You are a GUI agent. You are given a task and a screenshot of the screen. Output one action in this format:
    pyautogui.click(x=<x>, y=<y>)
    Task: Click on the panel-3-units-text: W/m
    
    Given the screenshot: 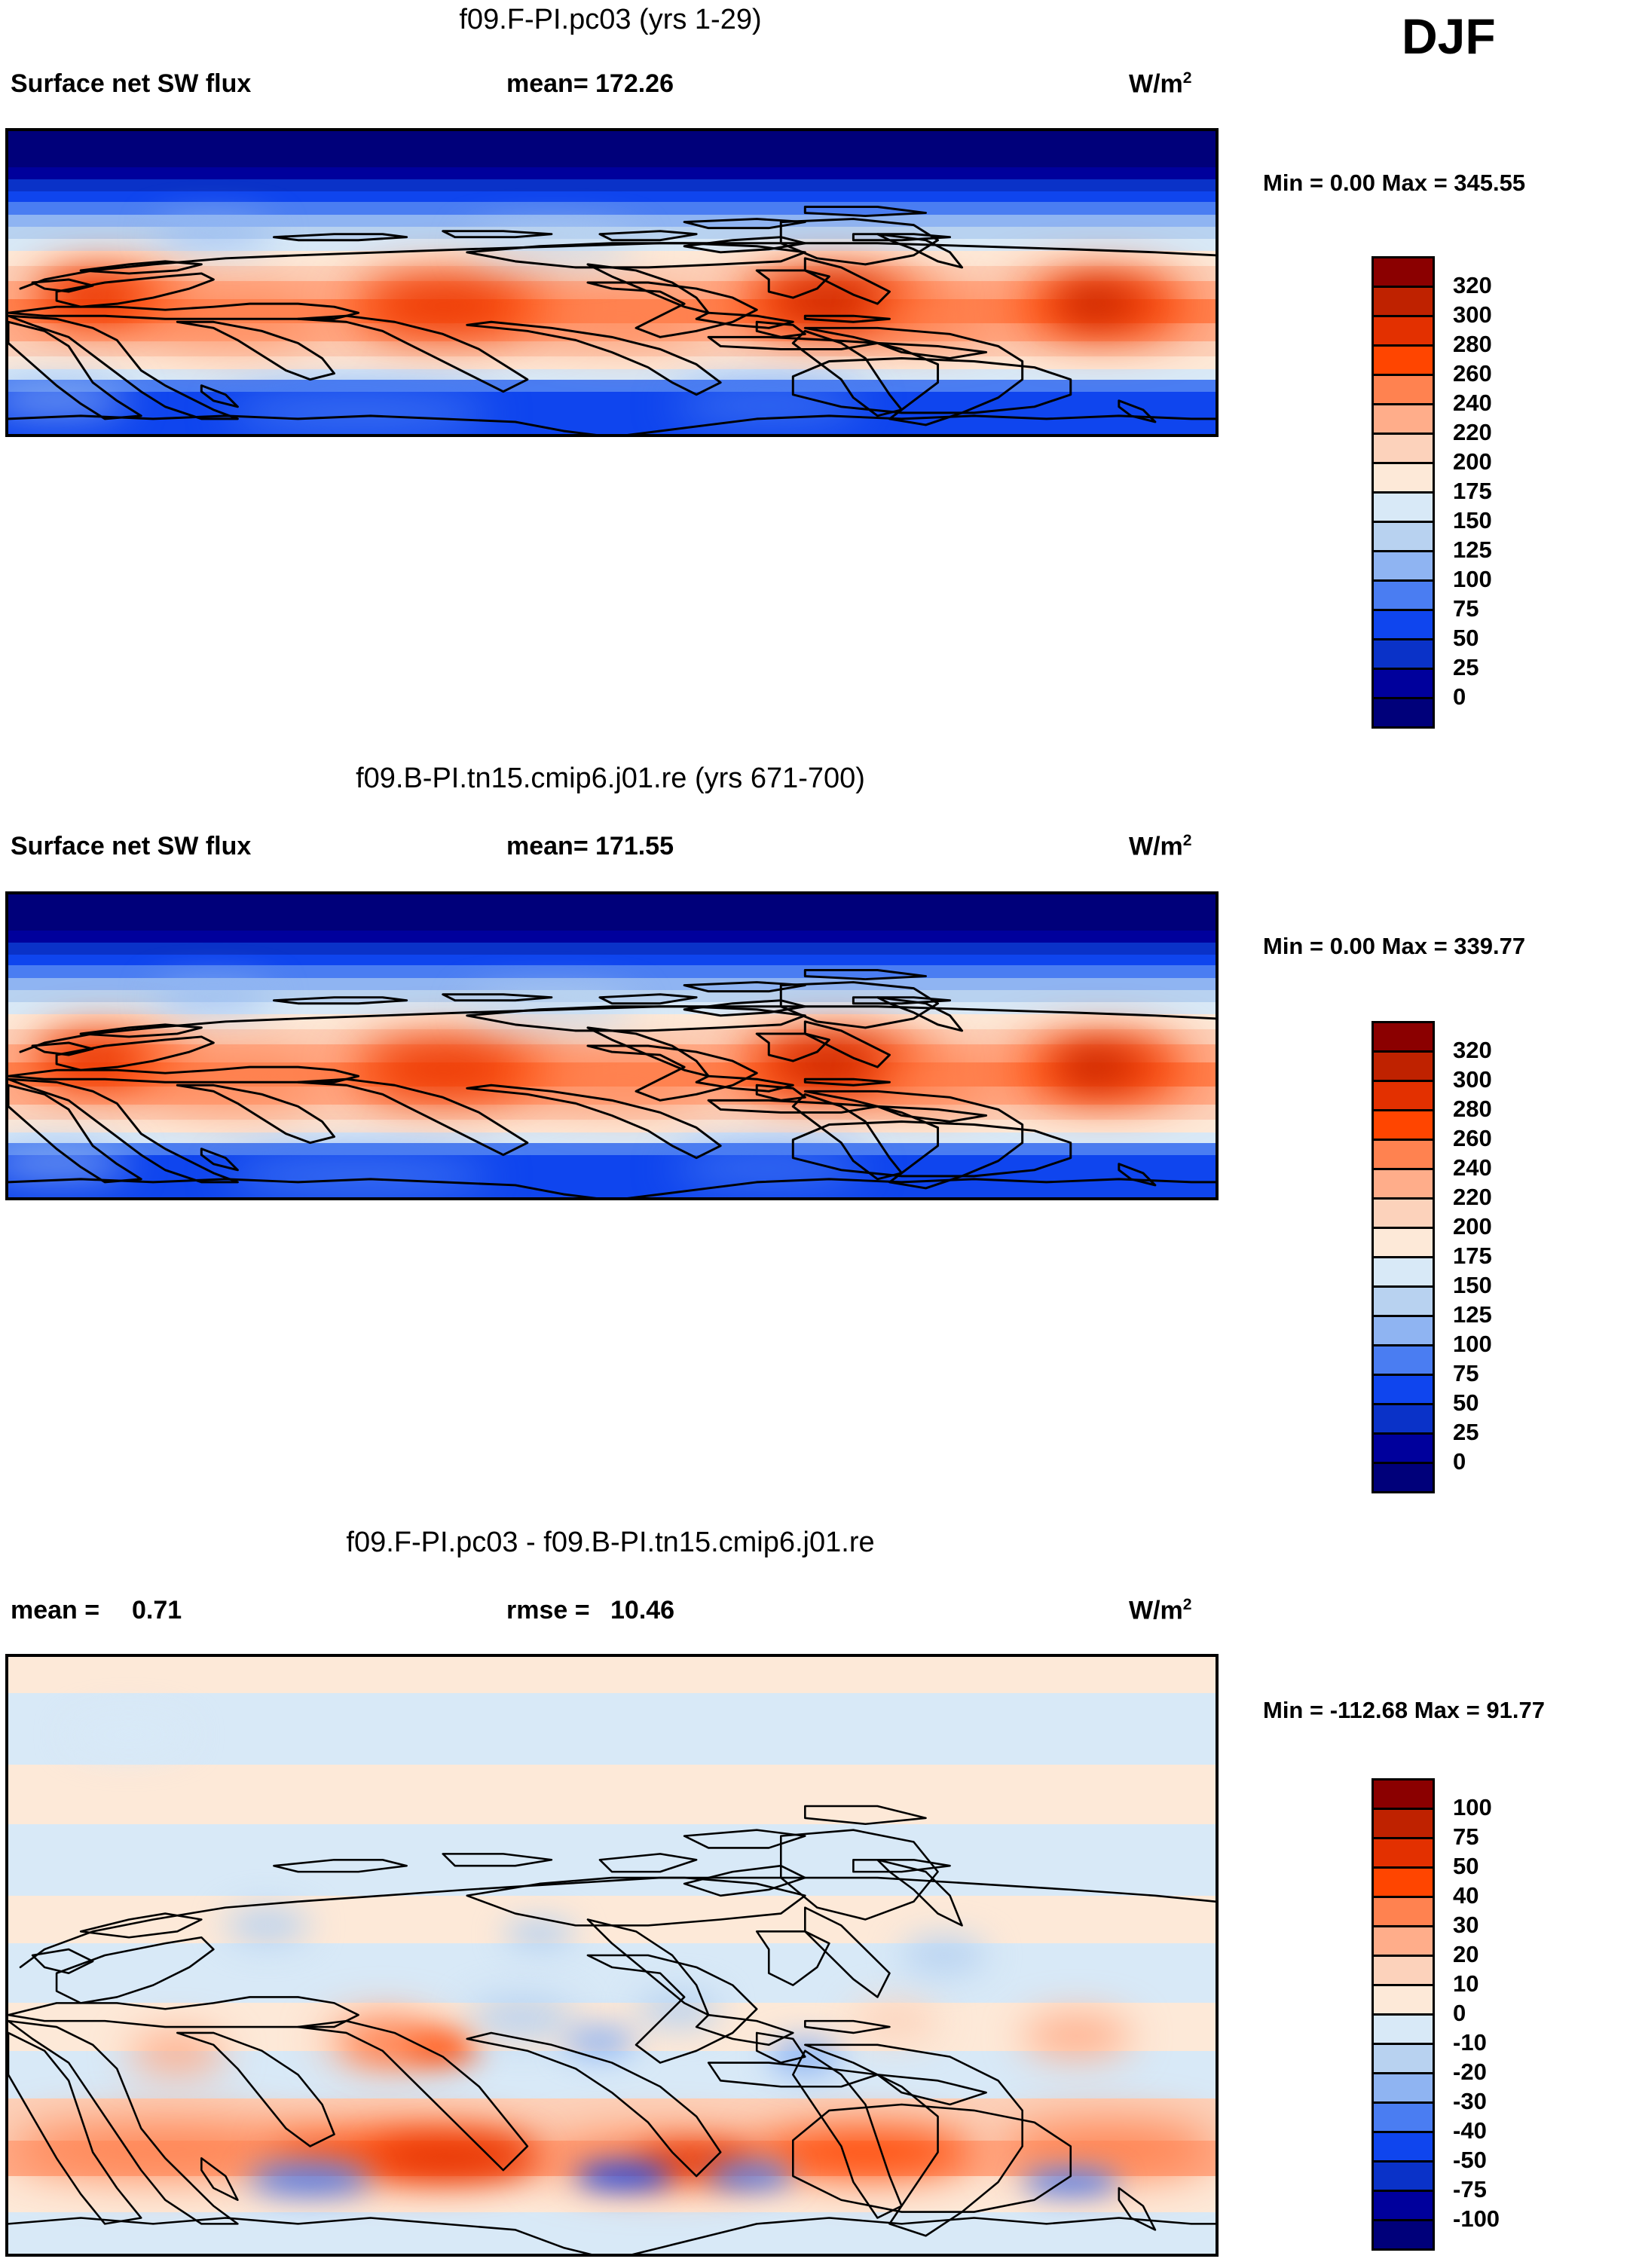 What is the action you would take?
    pyautogui.click(x=1156, y=1610)
    